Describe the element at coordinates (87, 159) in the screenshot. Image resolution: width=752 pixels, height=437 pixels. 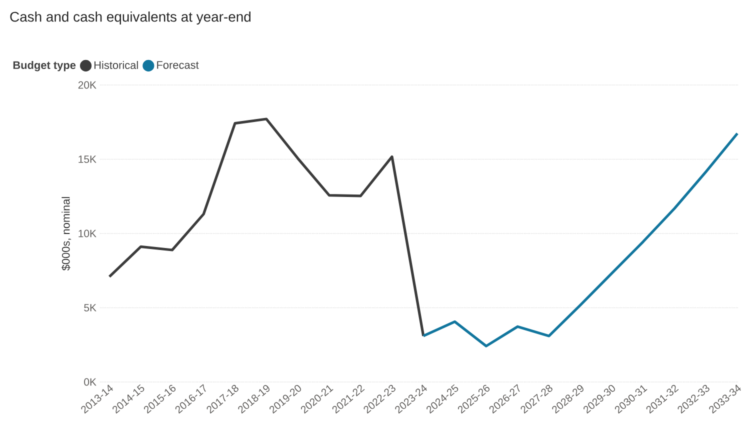
I see `y-tick-label: 15K` at that location.